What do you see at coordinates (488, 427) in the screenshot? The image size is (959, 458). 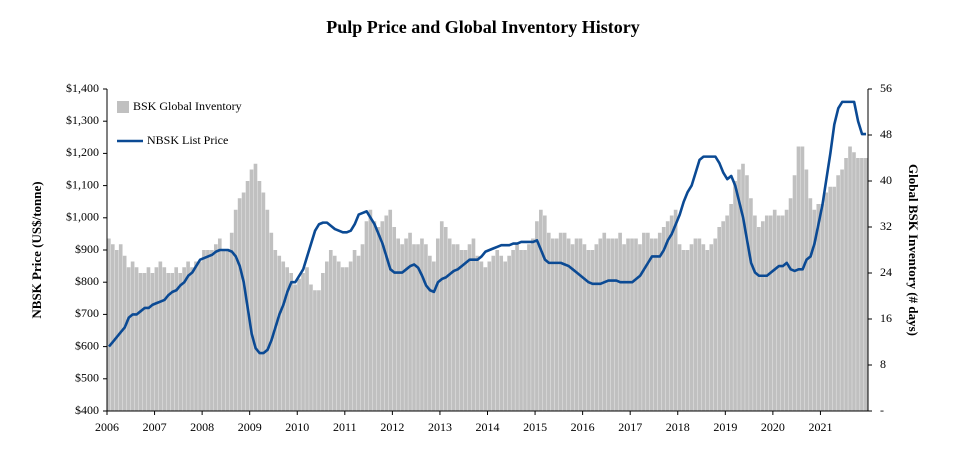 I see `x-tick-label: 2014` at bounding box center [488, 427].